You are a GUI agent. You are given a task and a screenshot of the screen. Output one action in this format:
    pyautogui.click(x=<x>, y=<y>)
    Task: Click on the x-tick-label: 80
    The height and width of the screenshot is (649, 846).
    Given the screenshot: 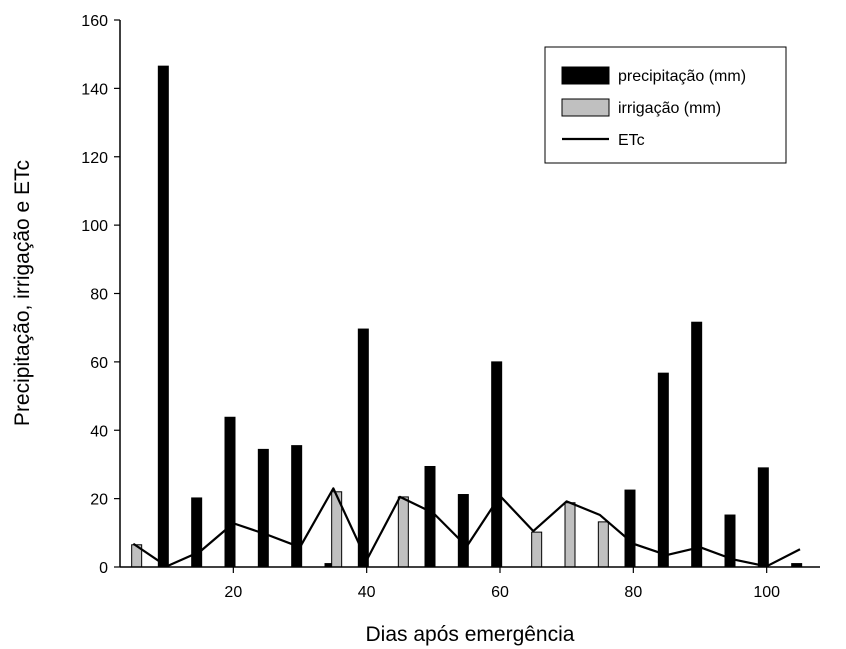 What is the action you would take?
    pyautogui.click(x=633, y=592)
    